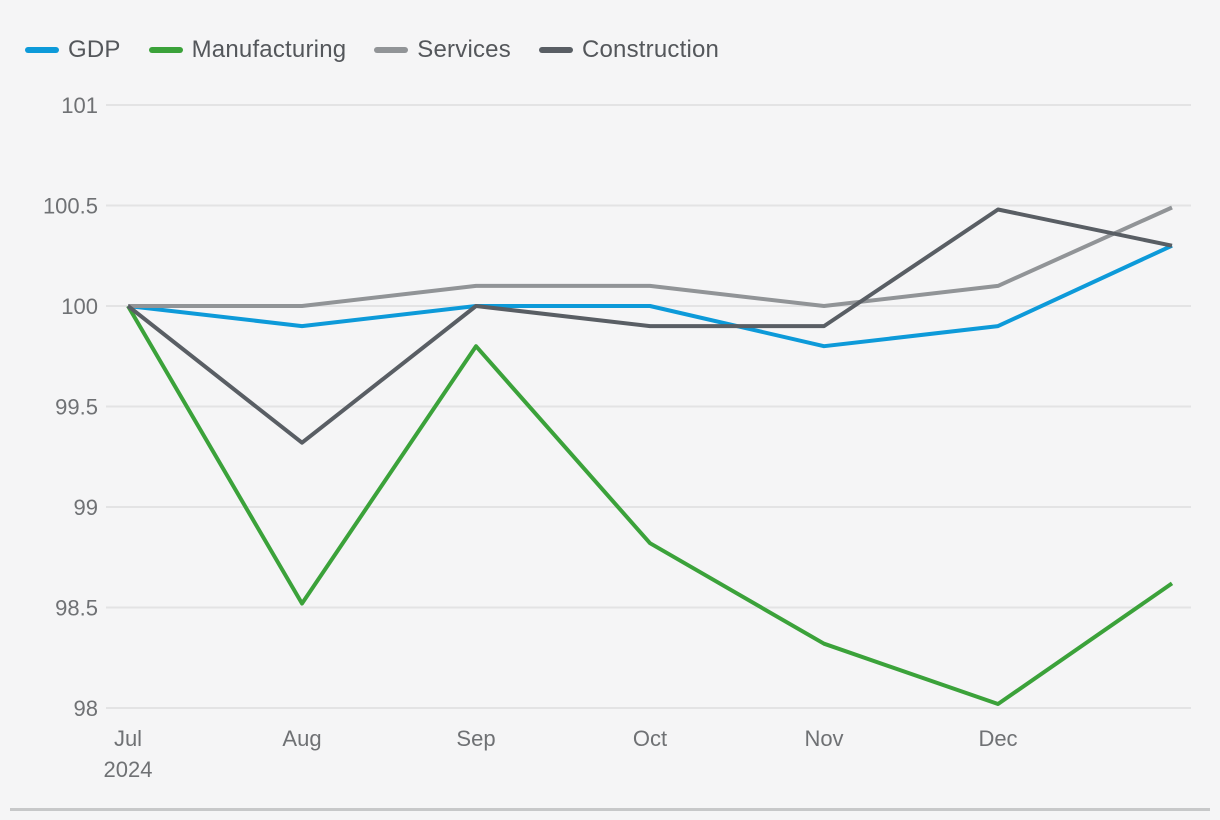 The height and width of the screenshot is (820, 1220). I want to click on legend-item-services: Services, so click(442, 50).